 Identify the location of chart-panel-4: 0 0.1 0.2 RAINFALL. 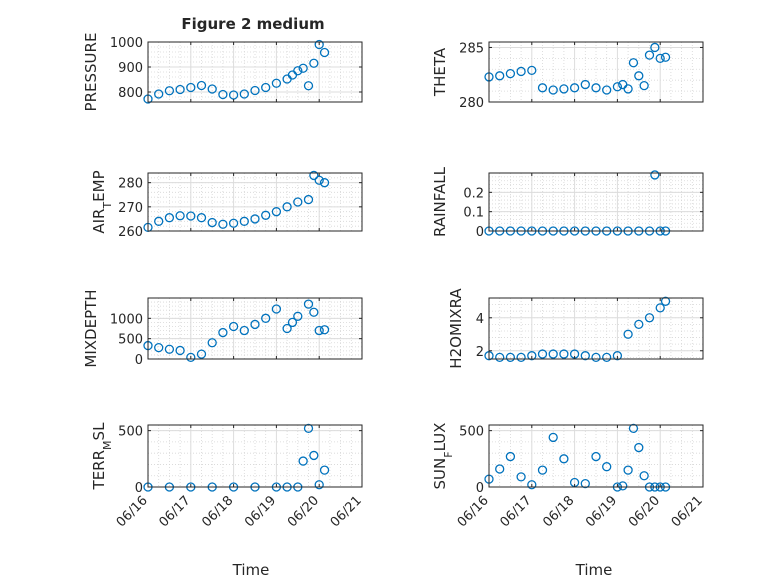
(567, 203).